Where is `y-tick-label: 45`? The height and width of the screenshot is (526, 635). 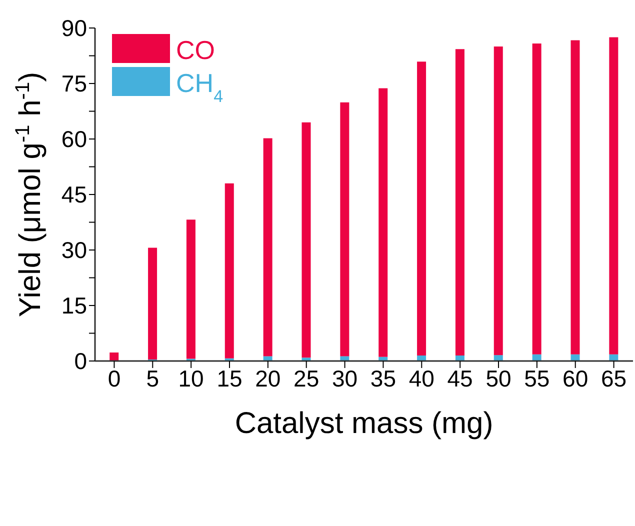
y-tick-label: 45 is located at coordinates (74, 195).